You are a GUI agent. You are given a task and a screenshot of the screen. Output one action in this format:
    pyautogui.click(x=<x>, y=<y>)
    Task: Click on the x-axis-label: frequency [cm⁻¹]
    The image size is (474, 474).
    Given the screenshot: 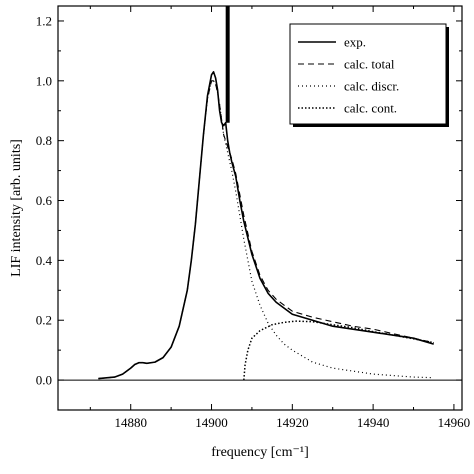 What is the action you would take?
    pyautogui.click(x=259, y=452)
    